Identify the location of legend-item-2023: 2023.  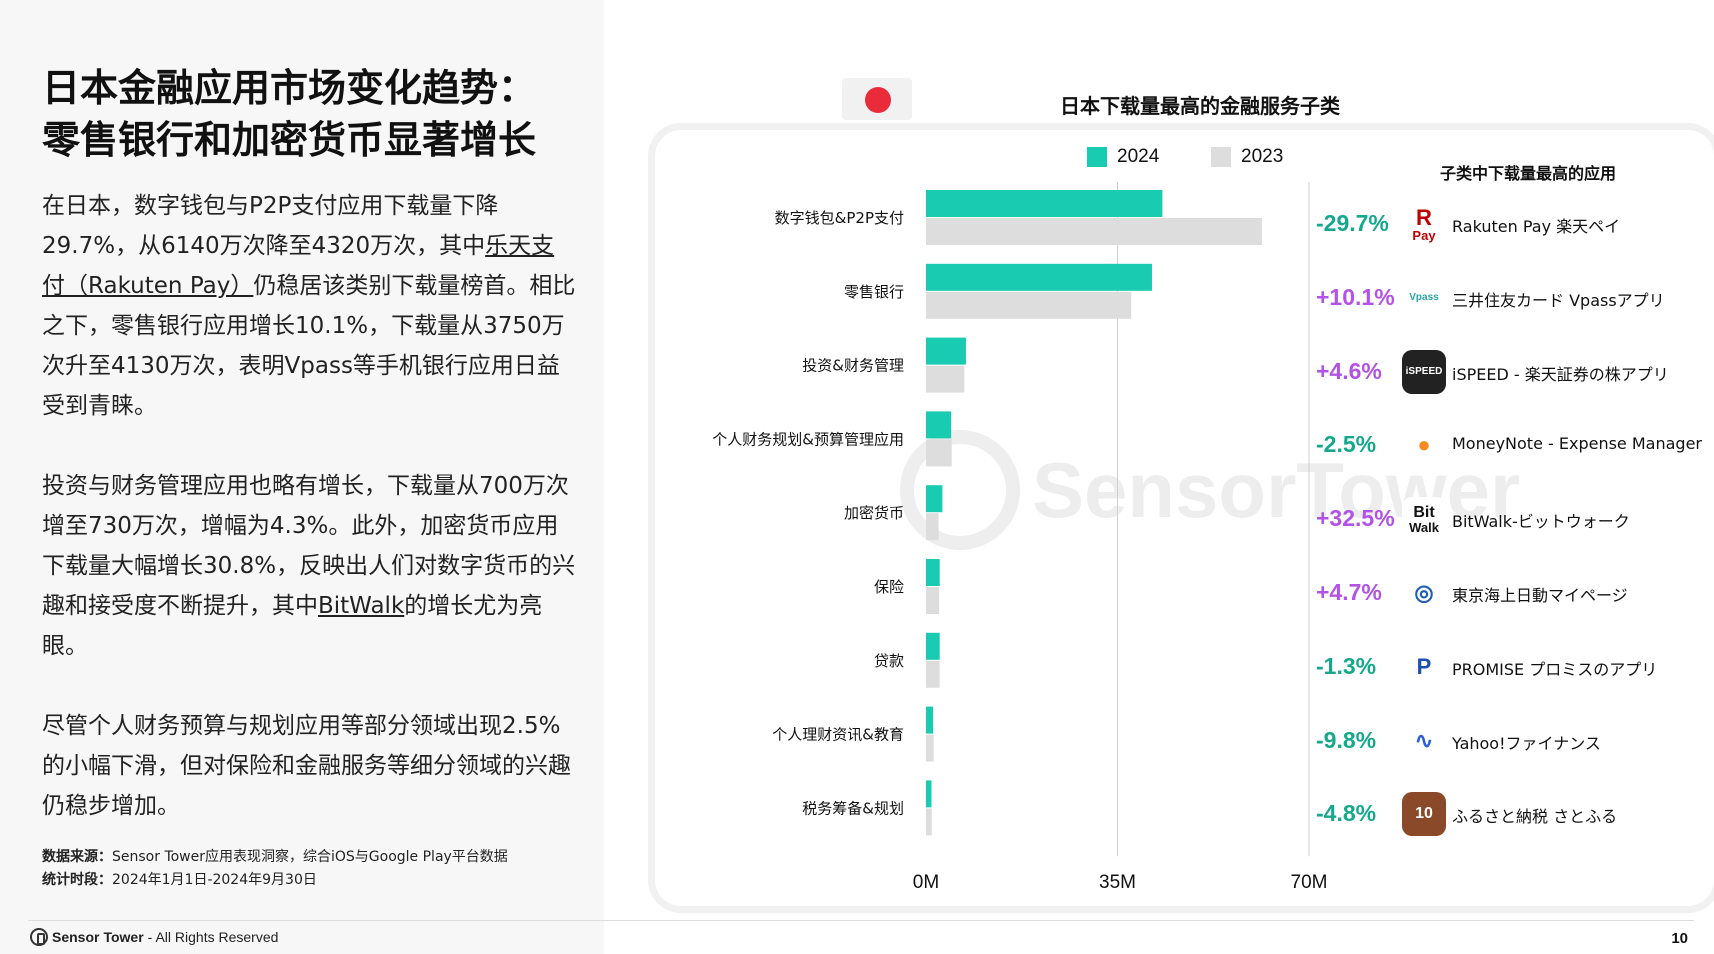
(1247, 157).